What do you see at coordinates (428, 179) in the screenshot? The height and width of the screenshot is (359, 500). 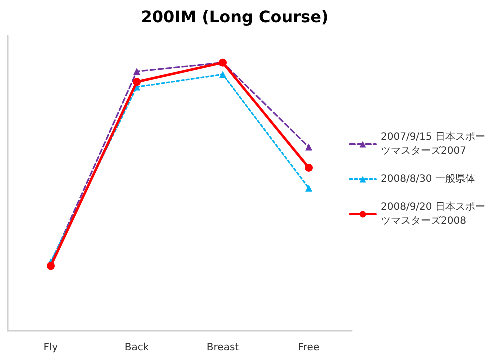 I see `legend-label: 2008/8/30 一般県体` at bounding box center [428, 179].